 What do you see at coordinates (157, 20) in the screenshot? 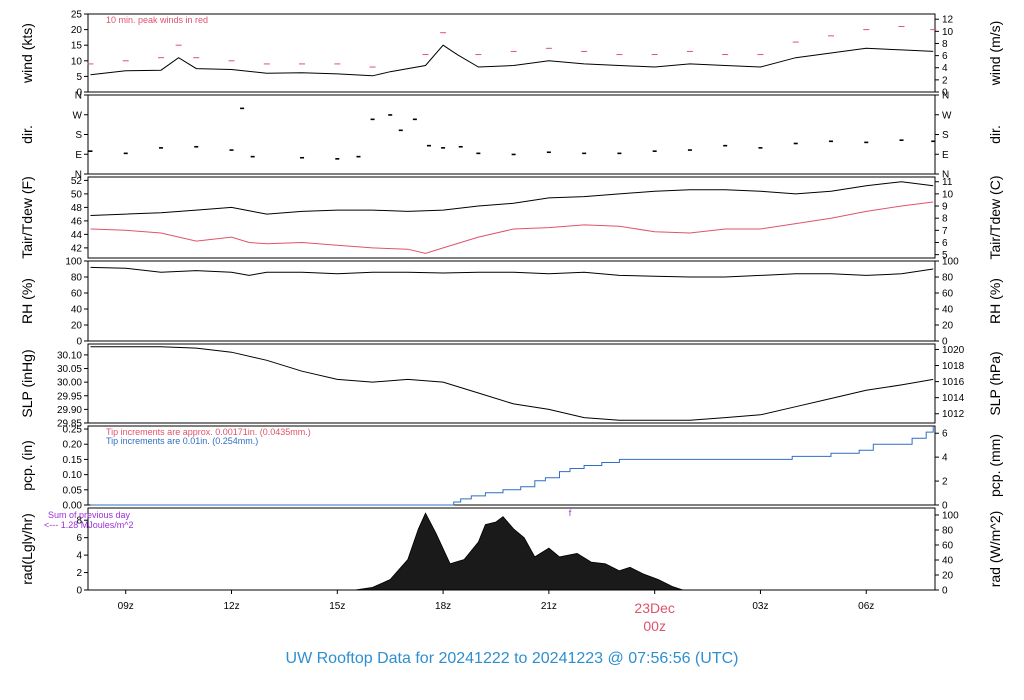
I see `panel-note: 10 min. peak winds in red` at bounding box center [157, 20].